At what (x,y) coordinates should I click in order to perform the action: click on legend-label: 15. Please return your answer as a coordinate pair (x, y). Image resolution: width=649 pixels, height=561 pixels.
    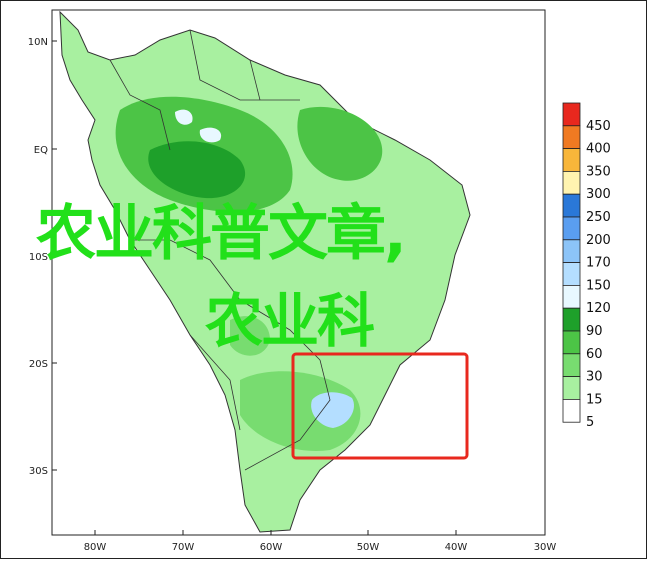
    Looking at the image, I should click on (594, 399).